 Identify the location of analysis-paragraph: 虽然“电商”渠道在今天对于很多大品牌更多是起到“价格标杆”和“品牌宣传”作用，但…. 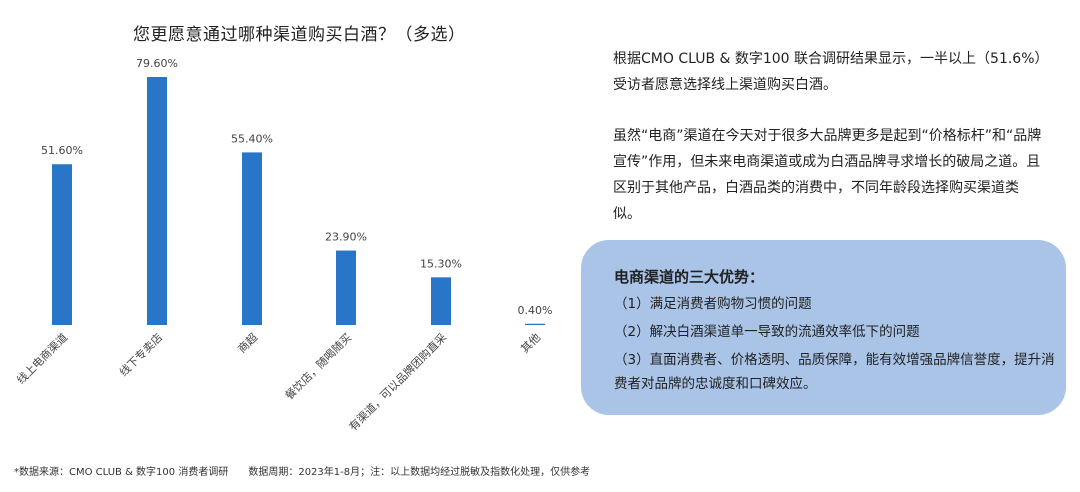
(827, 175).